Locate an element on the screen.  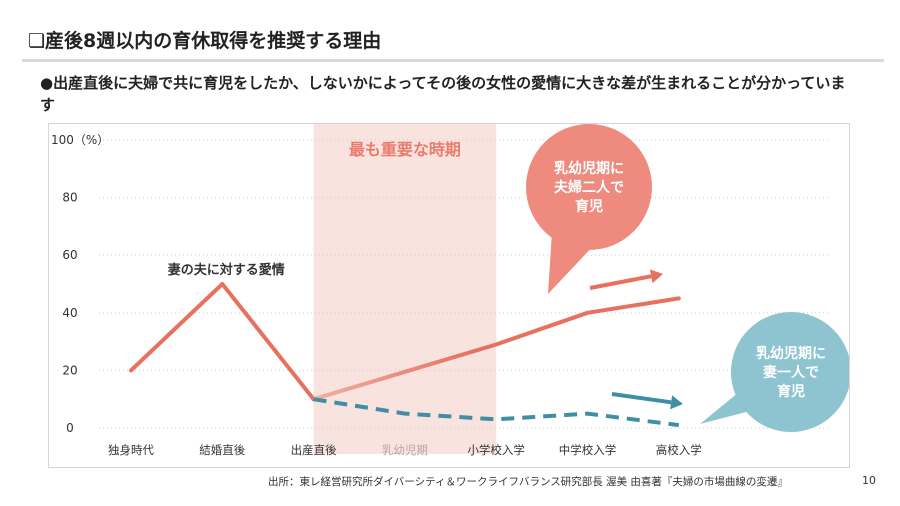
x-tick-label: 小学校入学 is located at coordinates (496, 450).